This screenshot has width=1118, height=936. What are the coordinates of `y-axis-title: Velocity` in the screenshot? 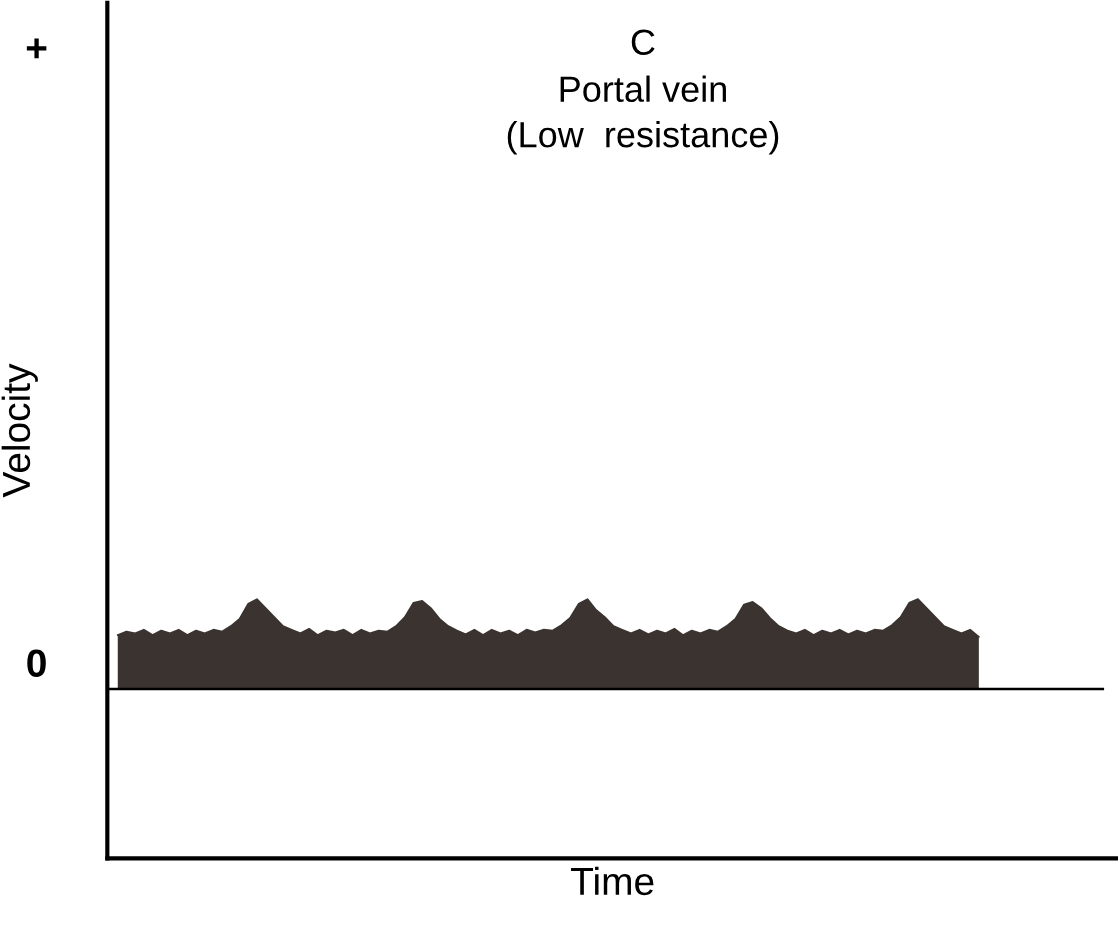 It's located at (19, 430).